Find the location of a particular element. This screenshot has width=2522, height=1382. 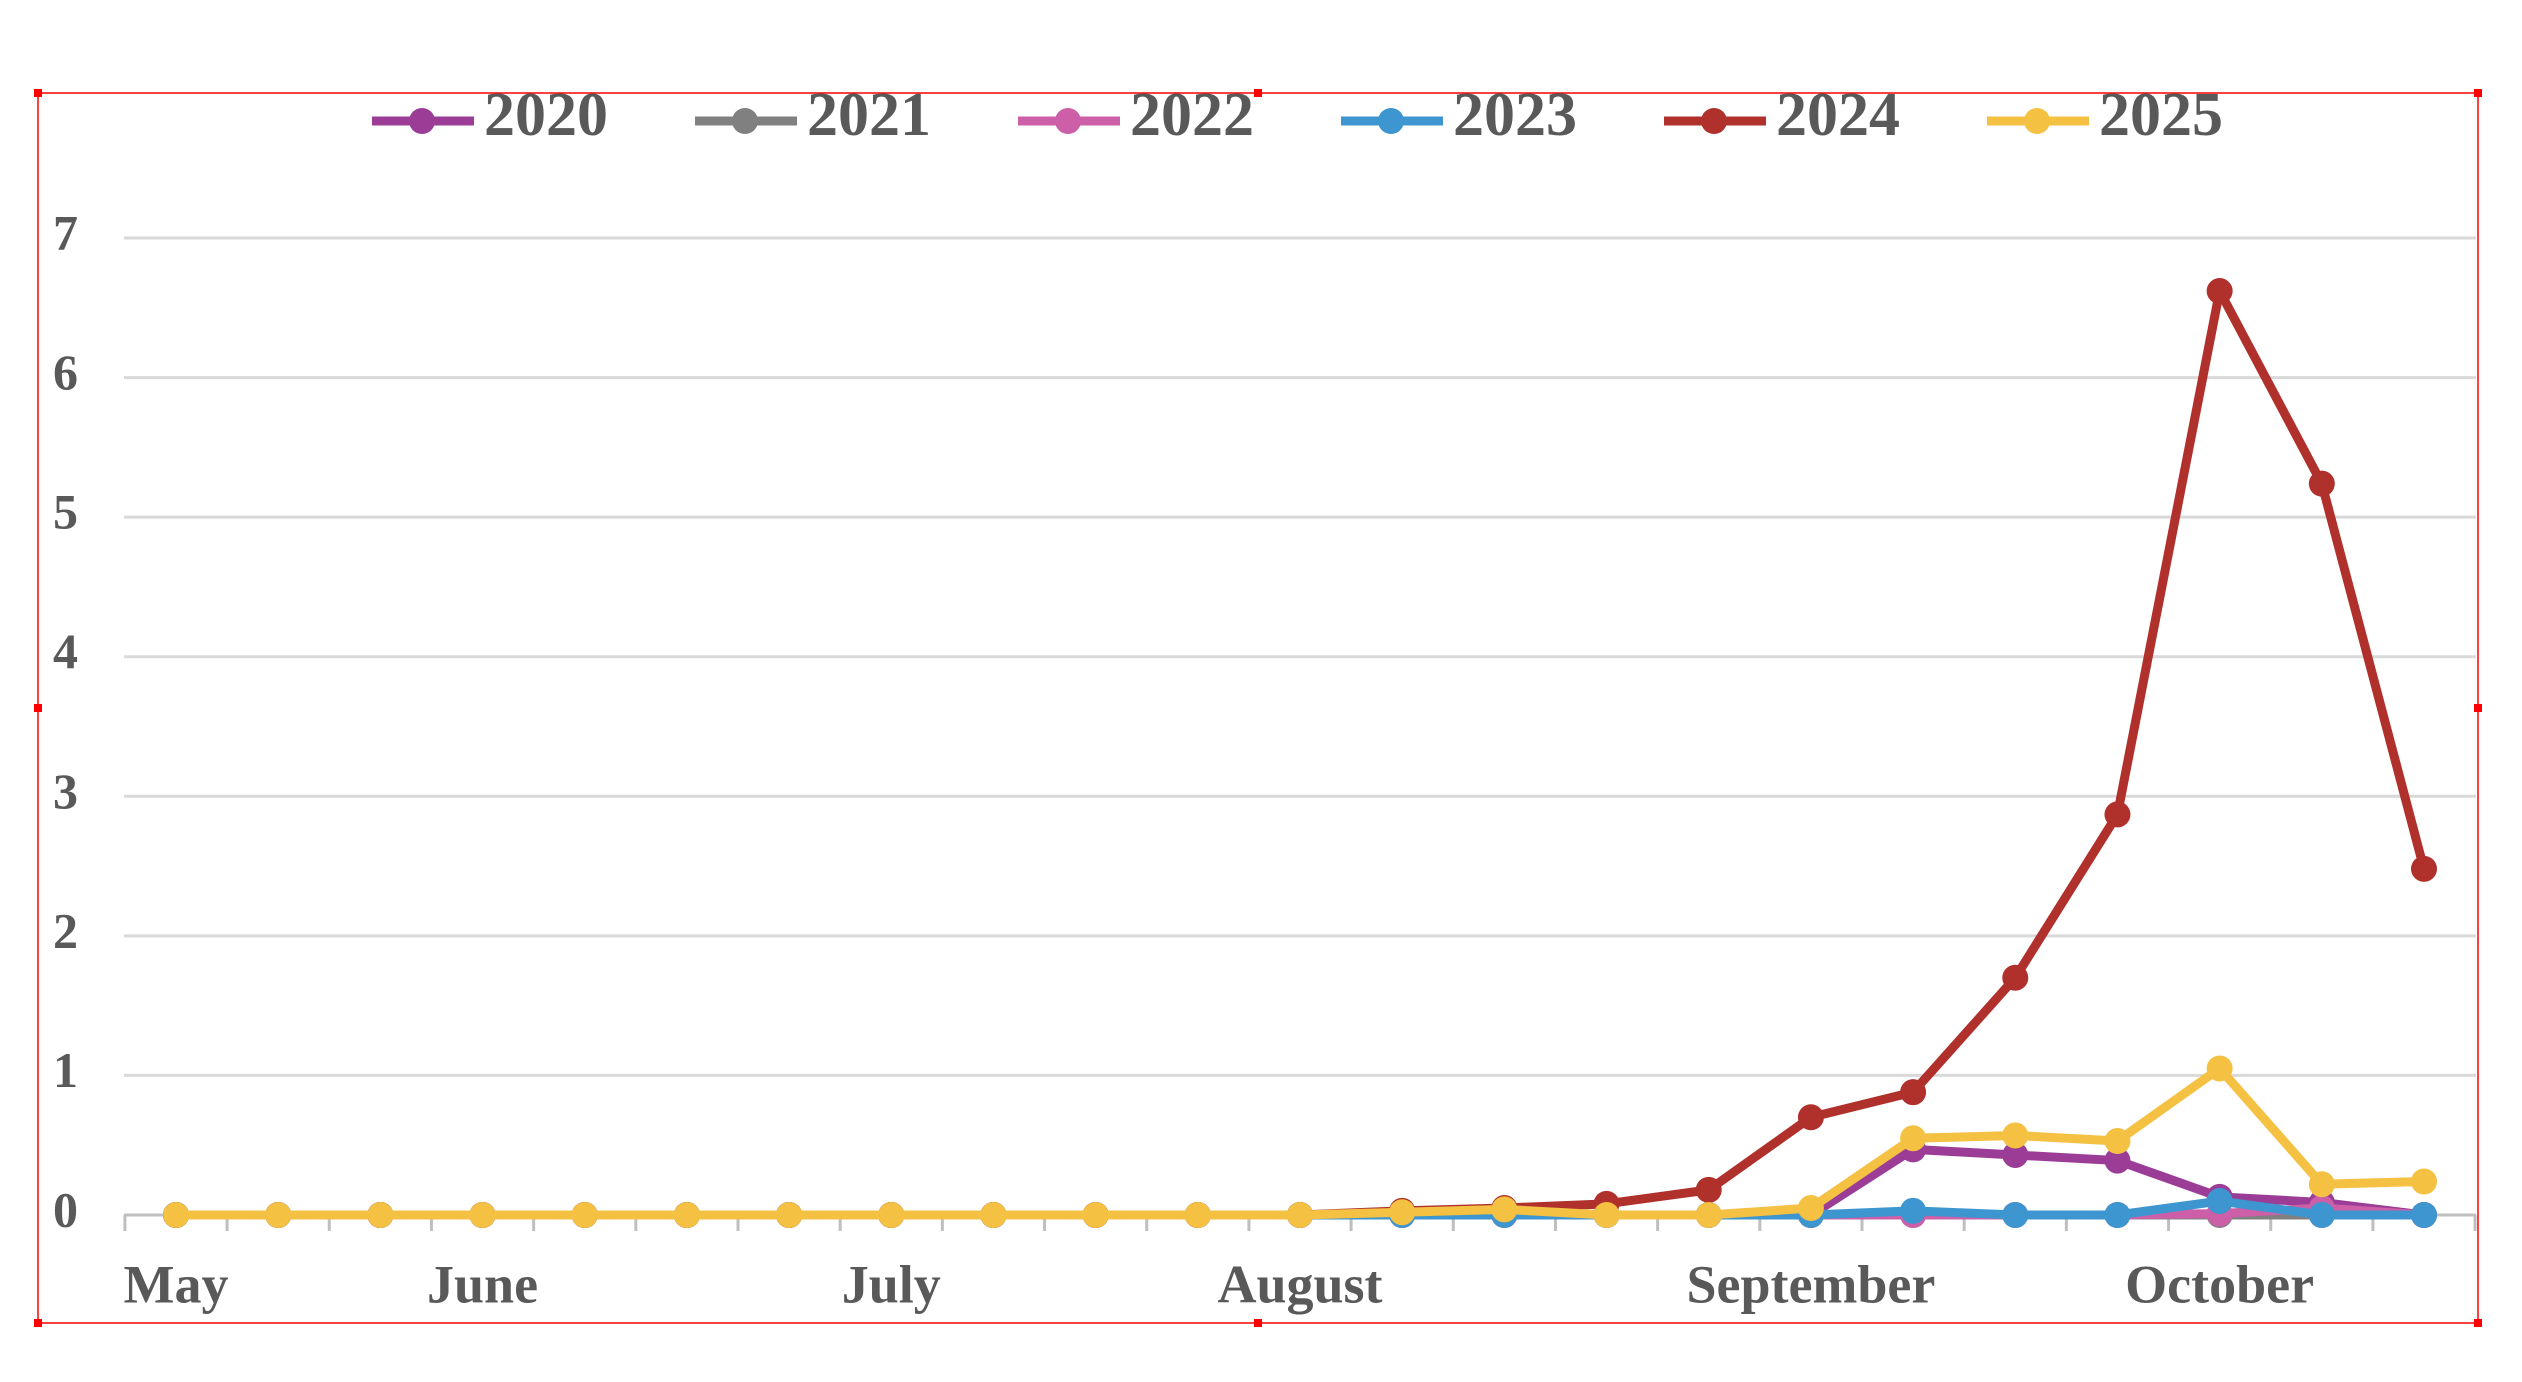

legend-label: 2022 is located at coordinates (1192, 115).